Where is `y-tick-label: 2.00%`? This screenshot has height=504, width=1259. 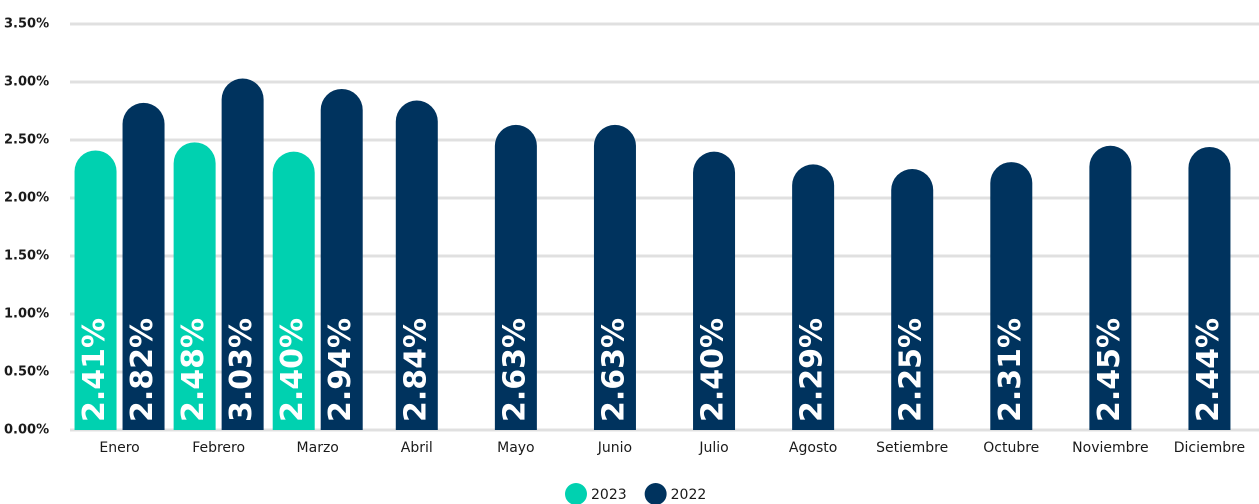 y-tick-label: 2.00% is located at coordinates (26, 198).